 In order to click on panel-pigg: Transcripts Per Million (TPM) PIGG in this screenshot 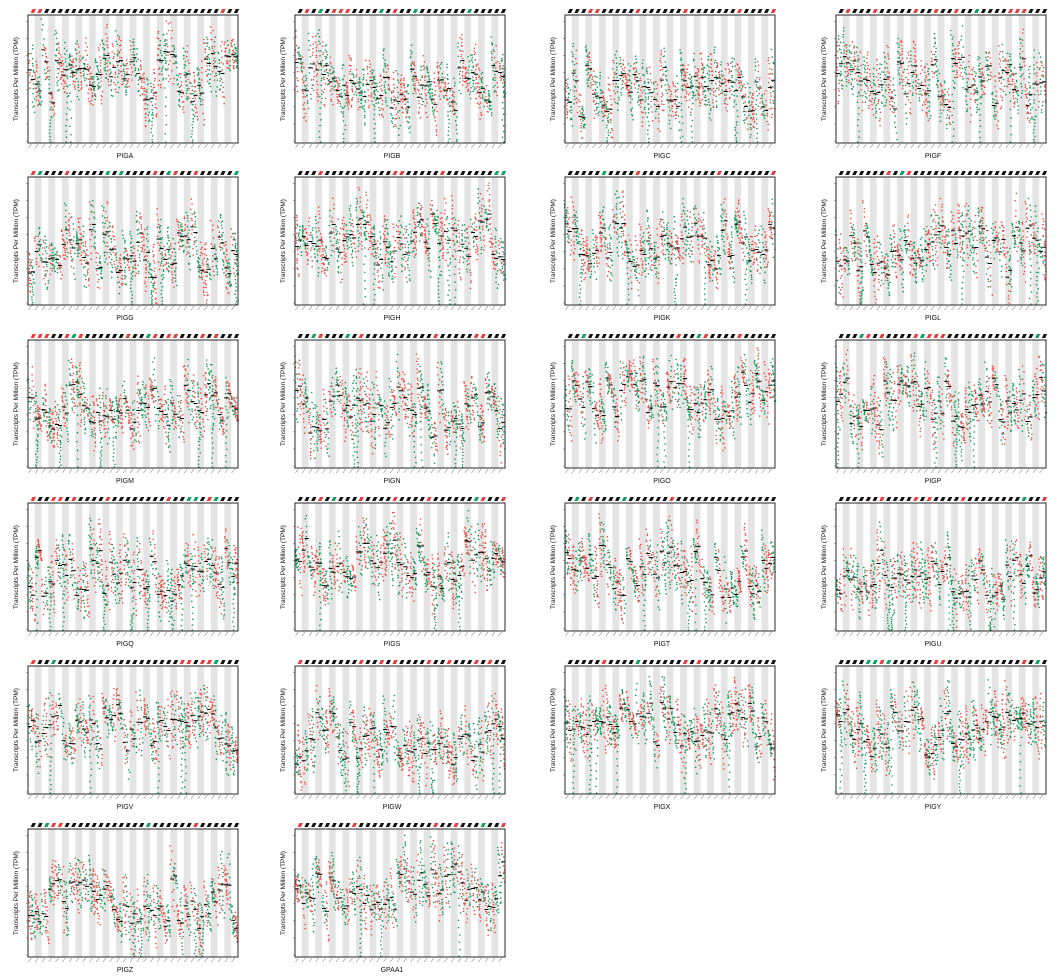, I will do `click(125, 245)`.